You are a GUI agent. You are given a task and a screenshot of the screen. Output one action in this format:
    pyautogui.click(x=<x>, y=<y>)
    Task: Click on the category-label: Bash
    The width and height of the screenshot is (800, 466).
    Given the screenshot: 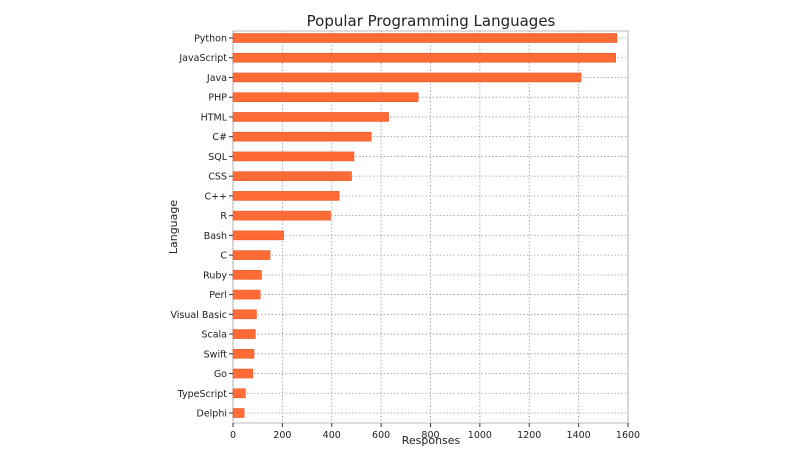 What is the action you would take?
    pyautogui.click(x=215, y=236)
    